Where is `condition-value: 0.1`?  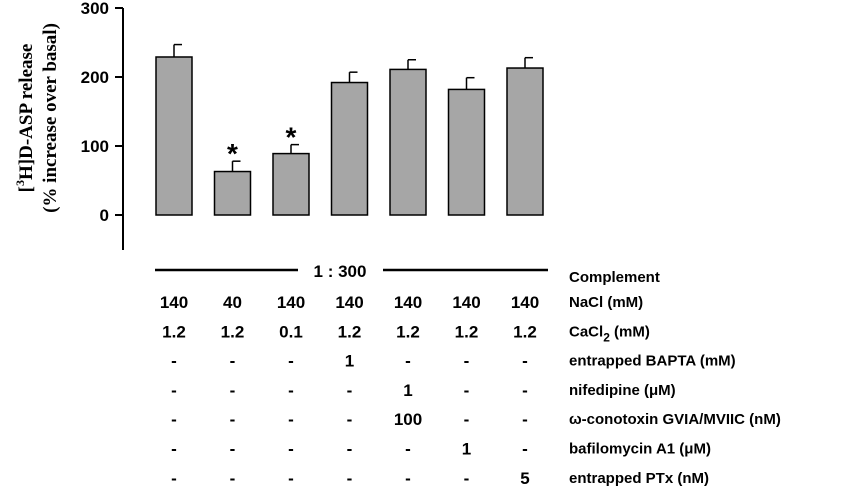
condition-value: 0.1 is located at coordinates (291, 331).